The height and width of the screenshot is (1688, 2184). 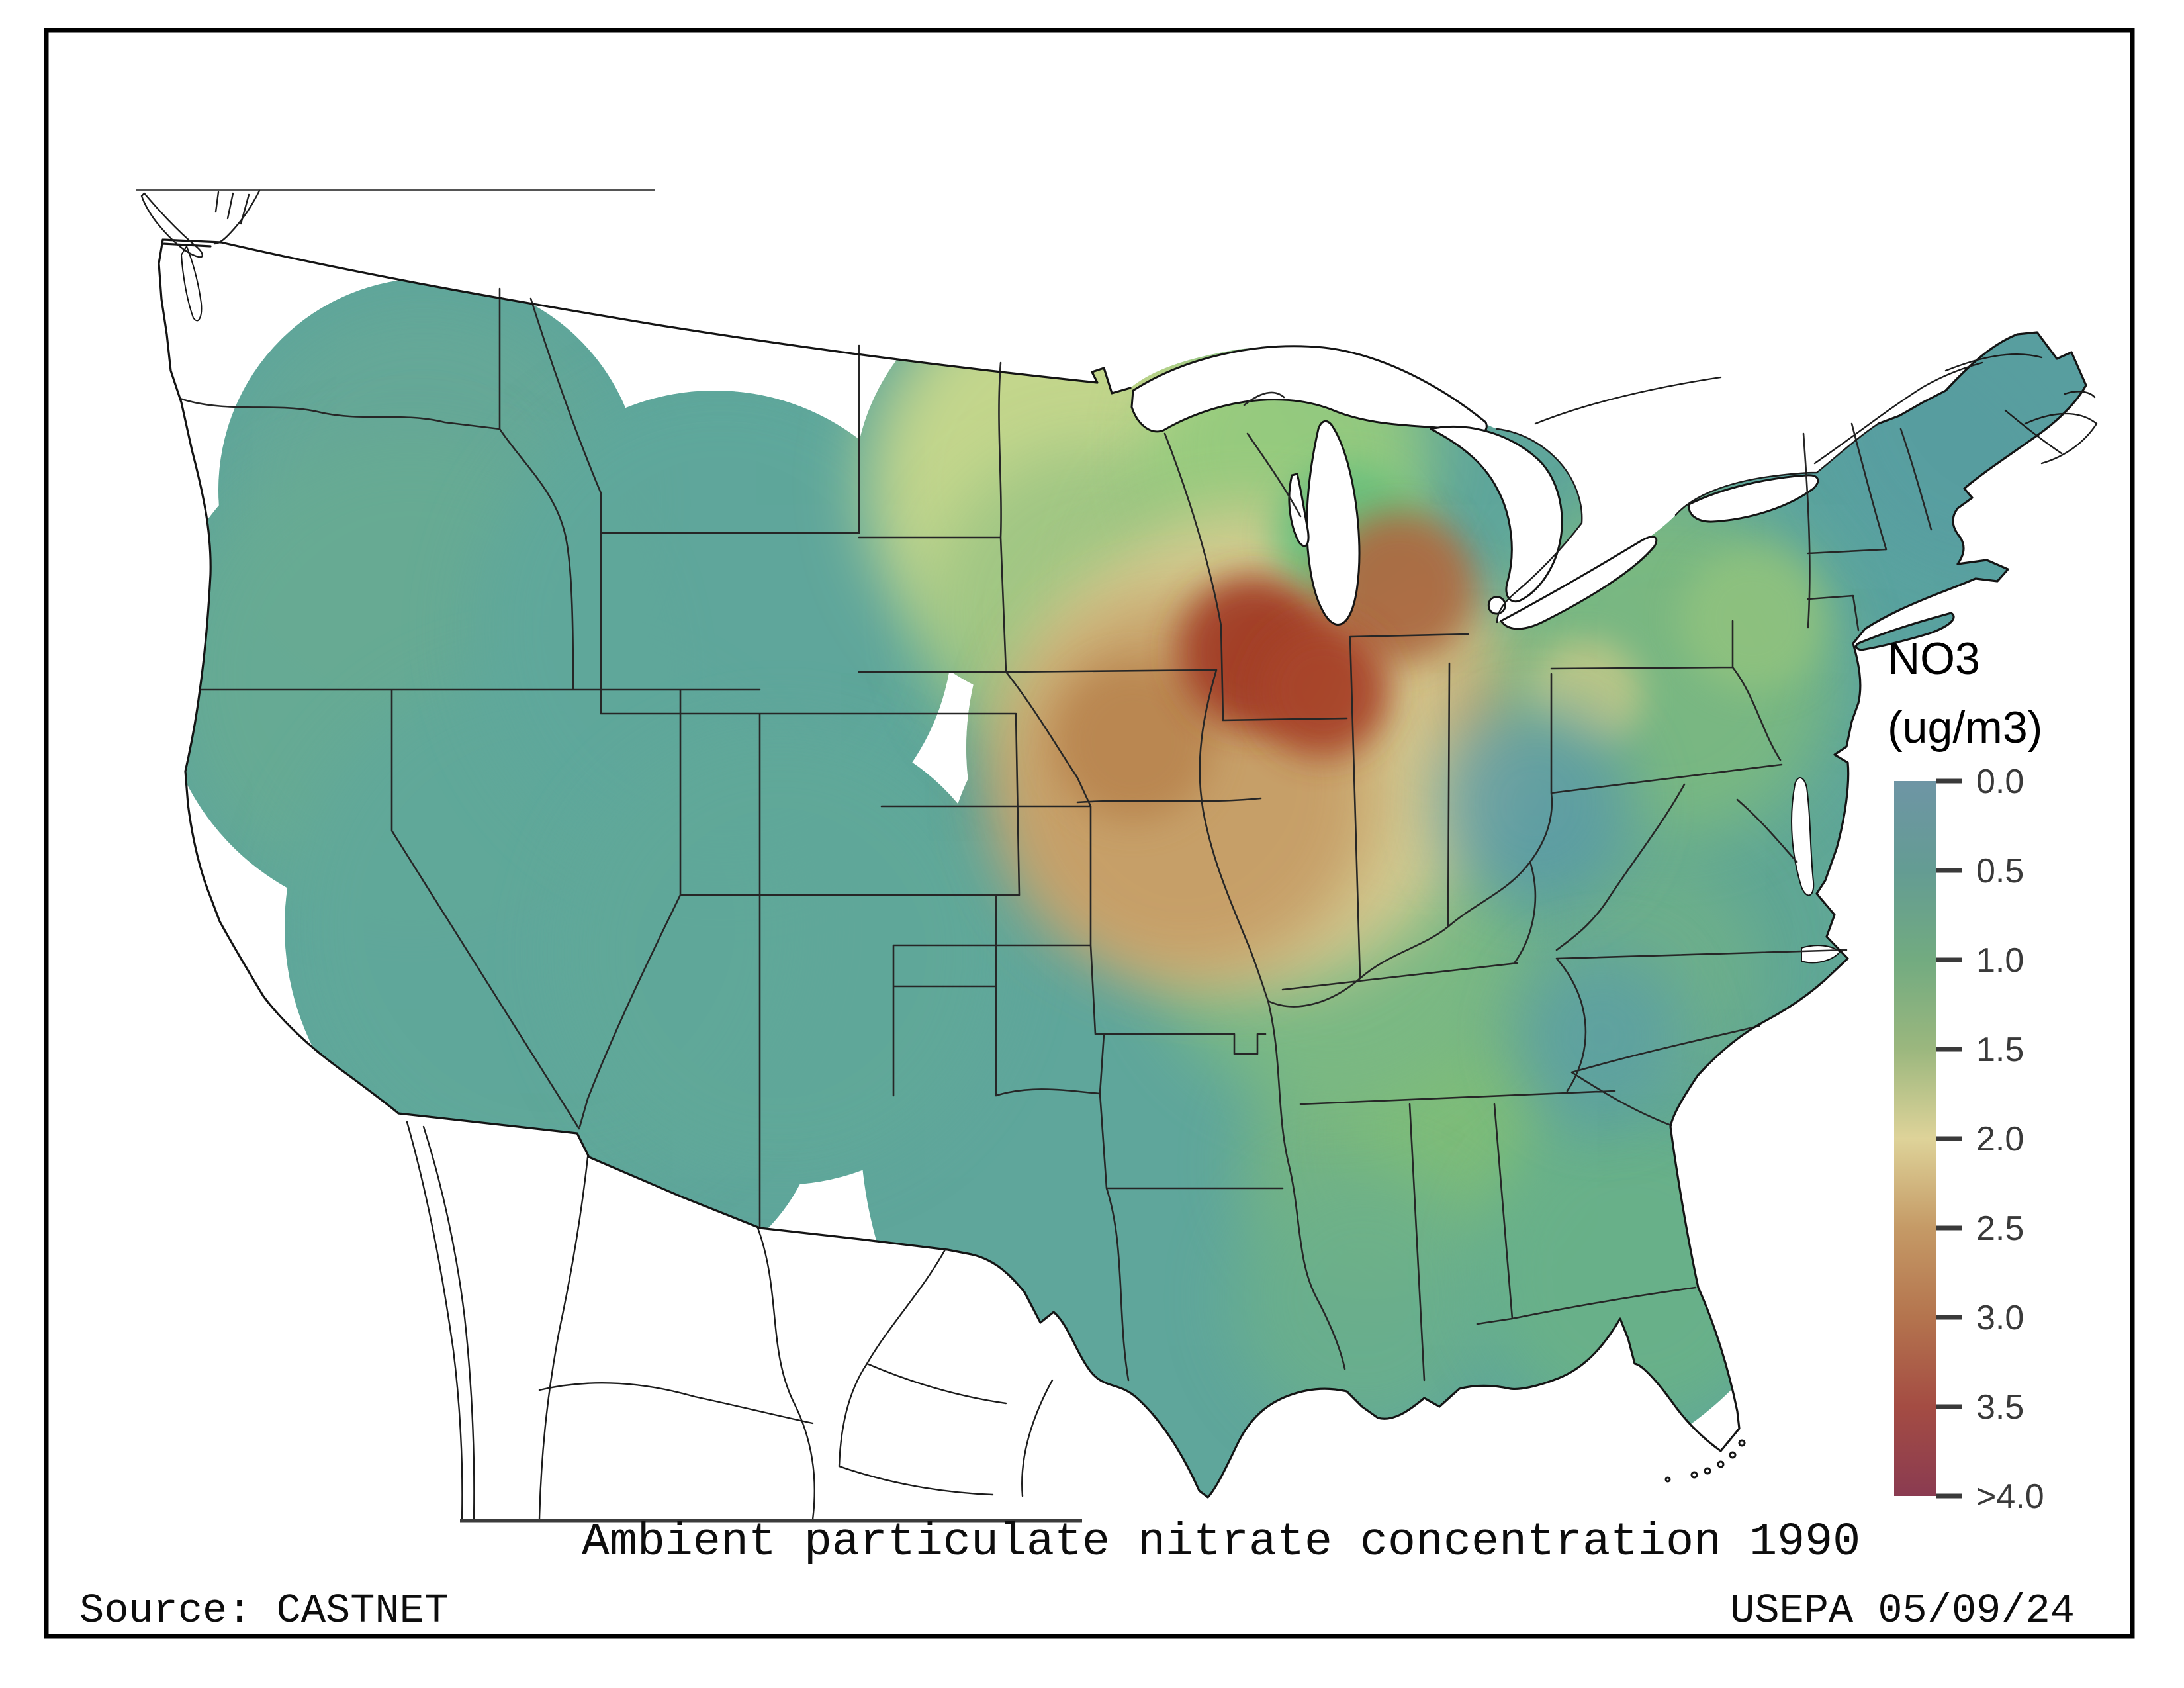 I want to click on legend-tick-label: 2.0, so click(x=2000, y=1139).